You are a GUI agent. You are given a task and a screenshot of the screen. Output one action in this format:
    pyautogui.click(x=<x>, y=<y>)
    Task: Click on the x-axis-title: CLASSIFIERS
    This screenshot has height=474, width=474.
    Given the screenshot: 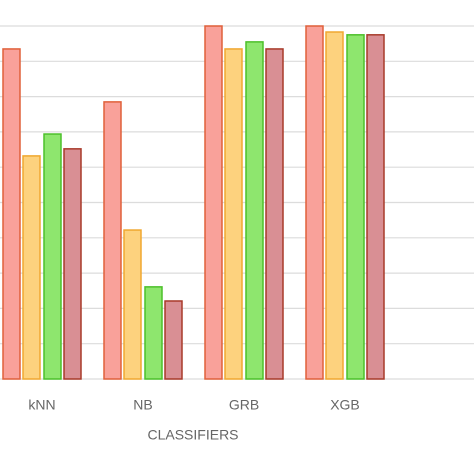 What is the action you would take?
    pyautogui.click(x=192, y=435)
    